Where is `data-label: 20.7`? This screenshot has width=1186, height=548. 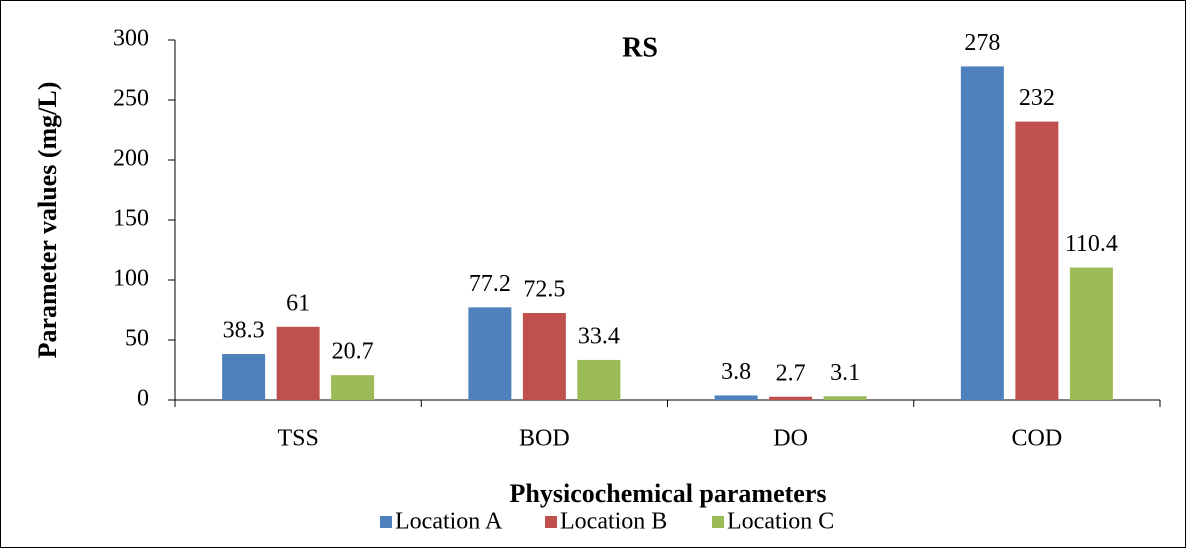
data-label: 20.7 is located at coordinates (353, 352).